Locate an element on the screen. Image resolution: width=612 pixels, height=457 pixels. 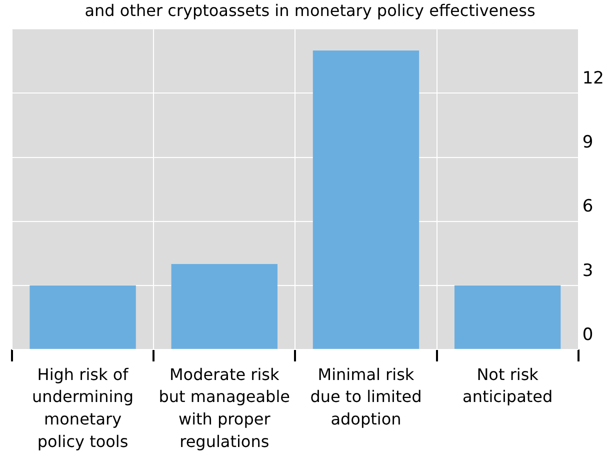
y-tick-label: 9 is located at coordinates (588, 142).